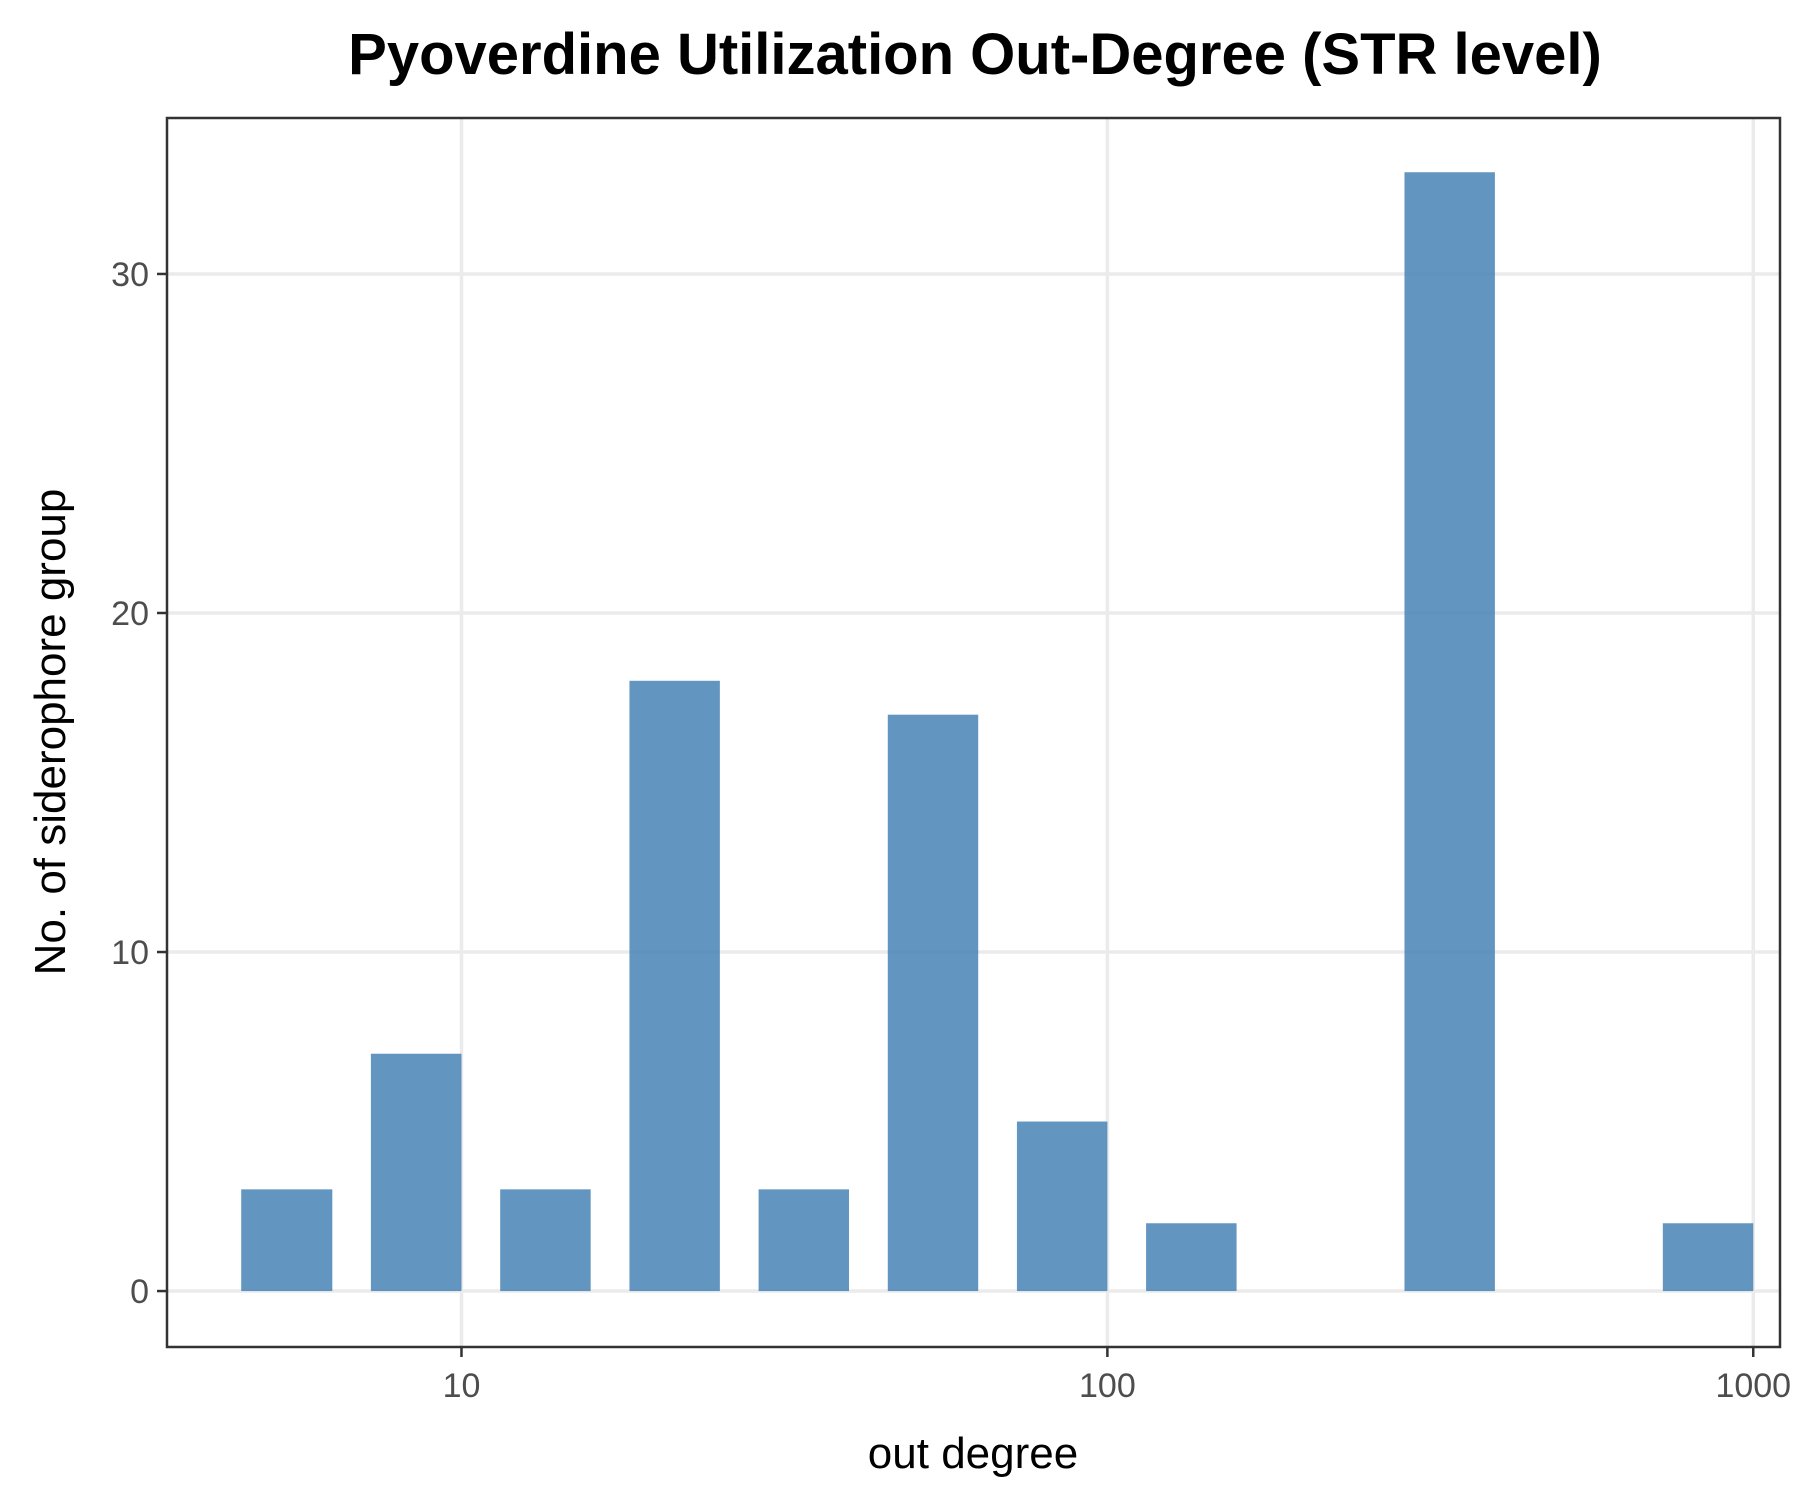  What do you see at coordinates (973, 1453) in the screenshot?
I see `x-axis-title: out degree` at bounding box center [973, 1453].